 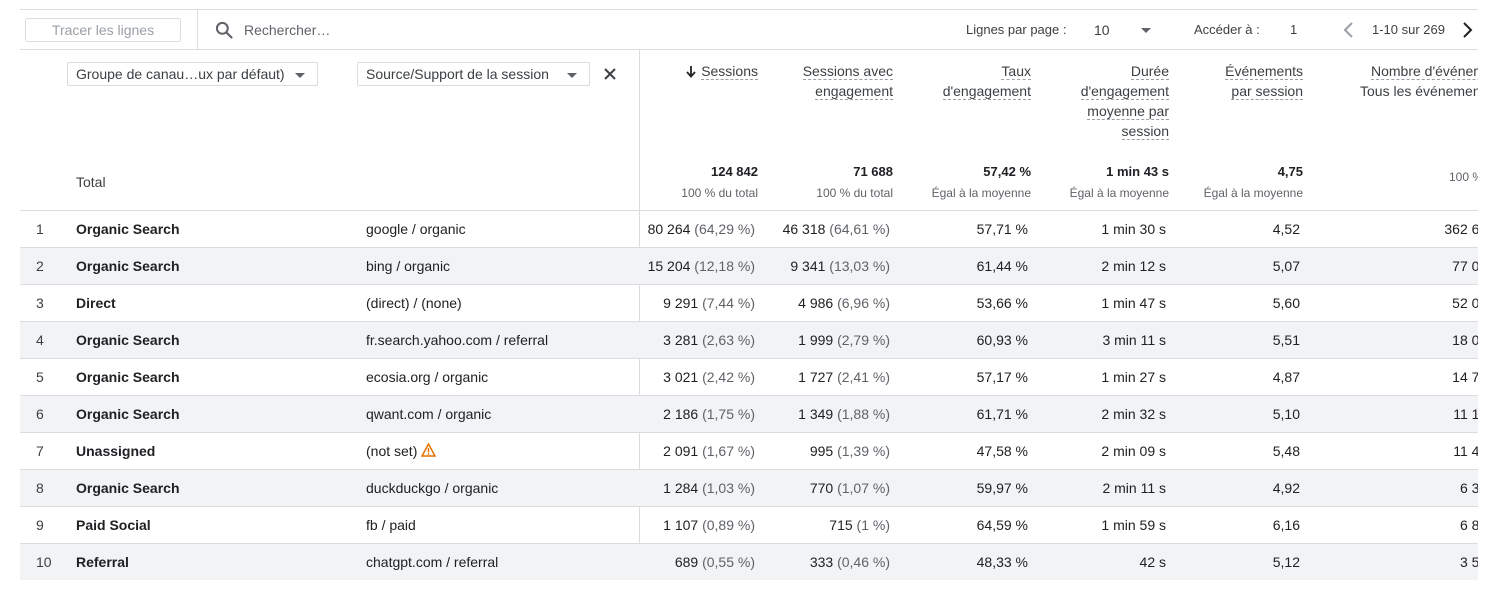 What do you see at coordinates (863, 340) in the screenshot?
I see `row-engaged-percent: (2,79 %)` at bounding box center [863, 340].